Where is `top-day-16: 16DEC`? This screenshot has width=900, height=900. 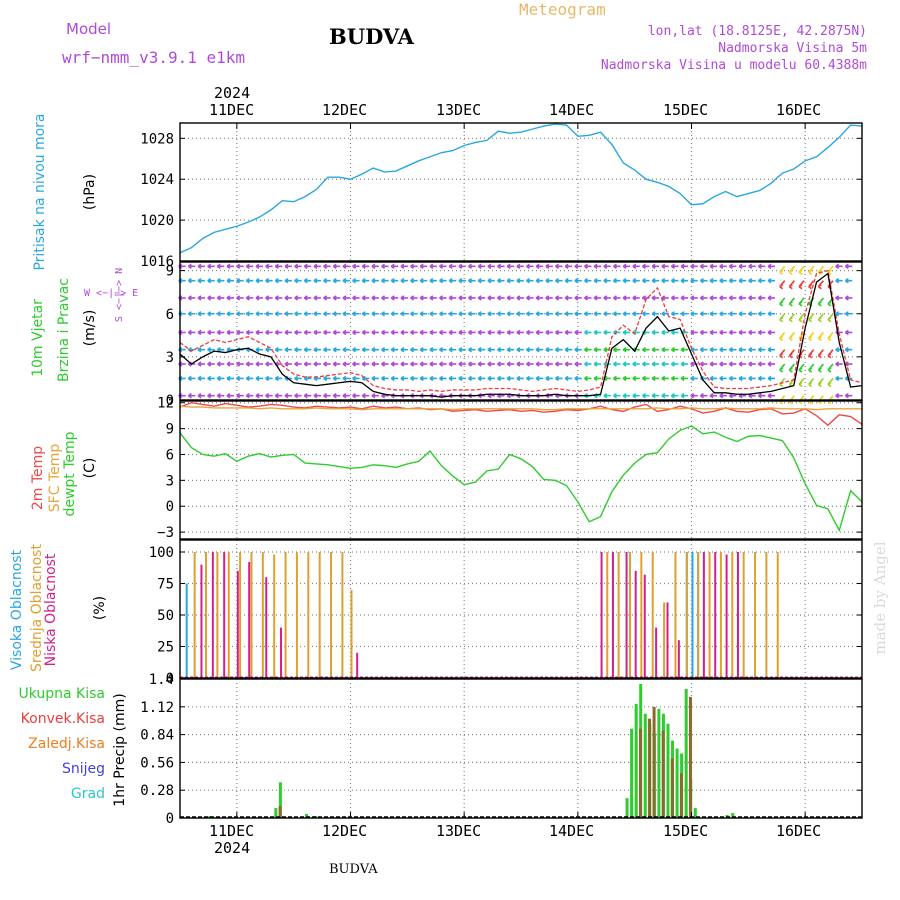
top-day-16: 16DEC is located at coordinates (799, 110).